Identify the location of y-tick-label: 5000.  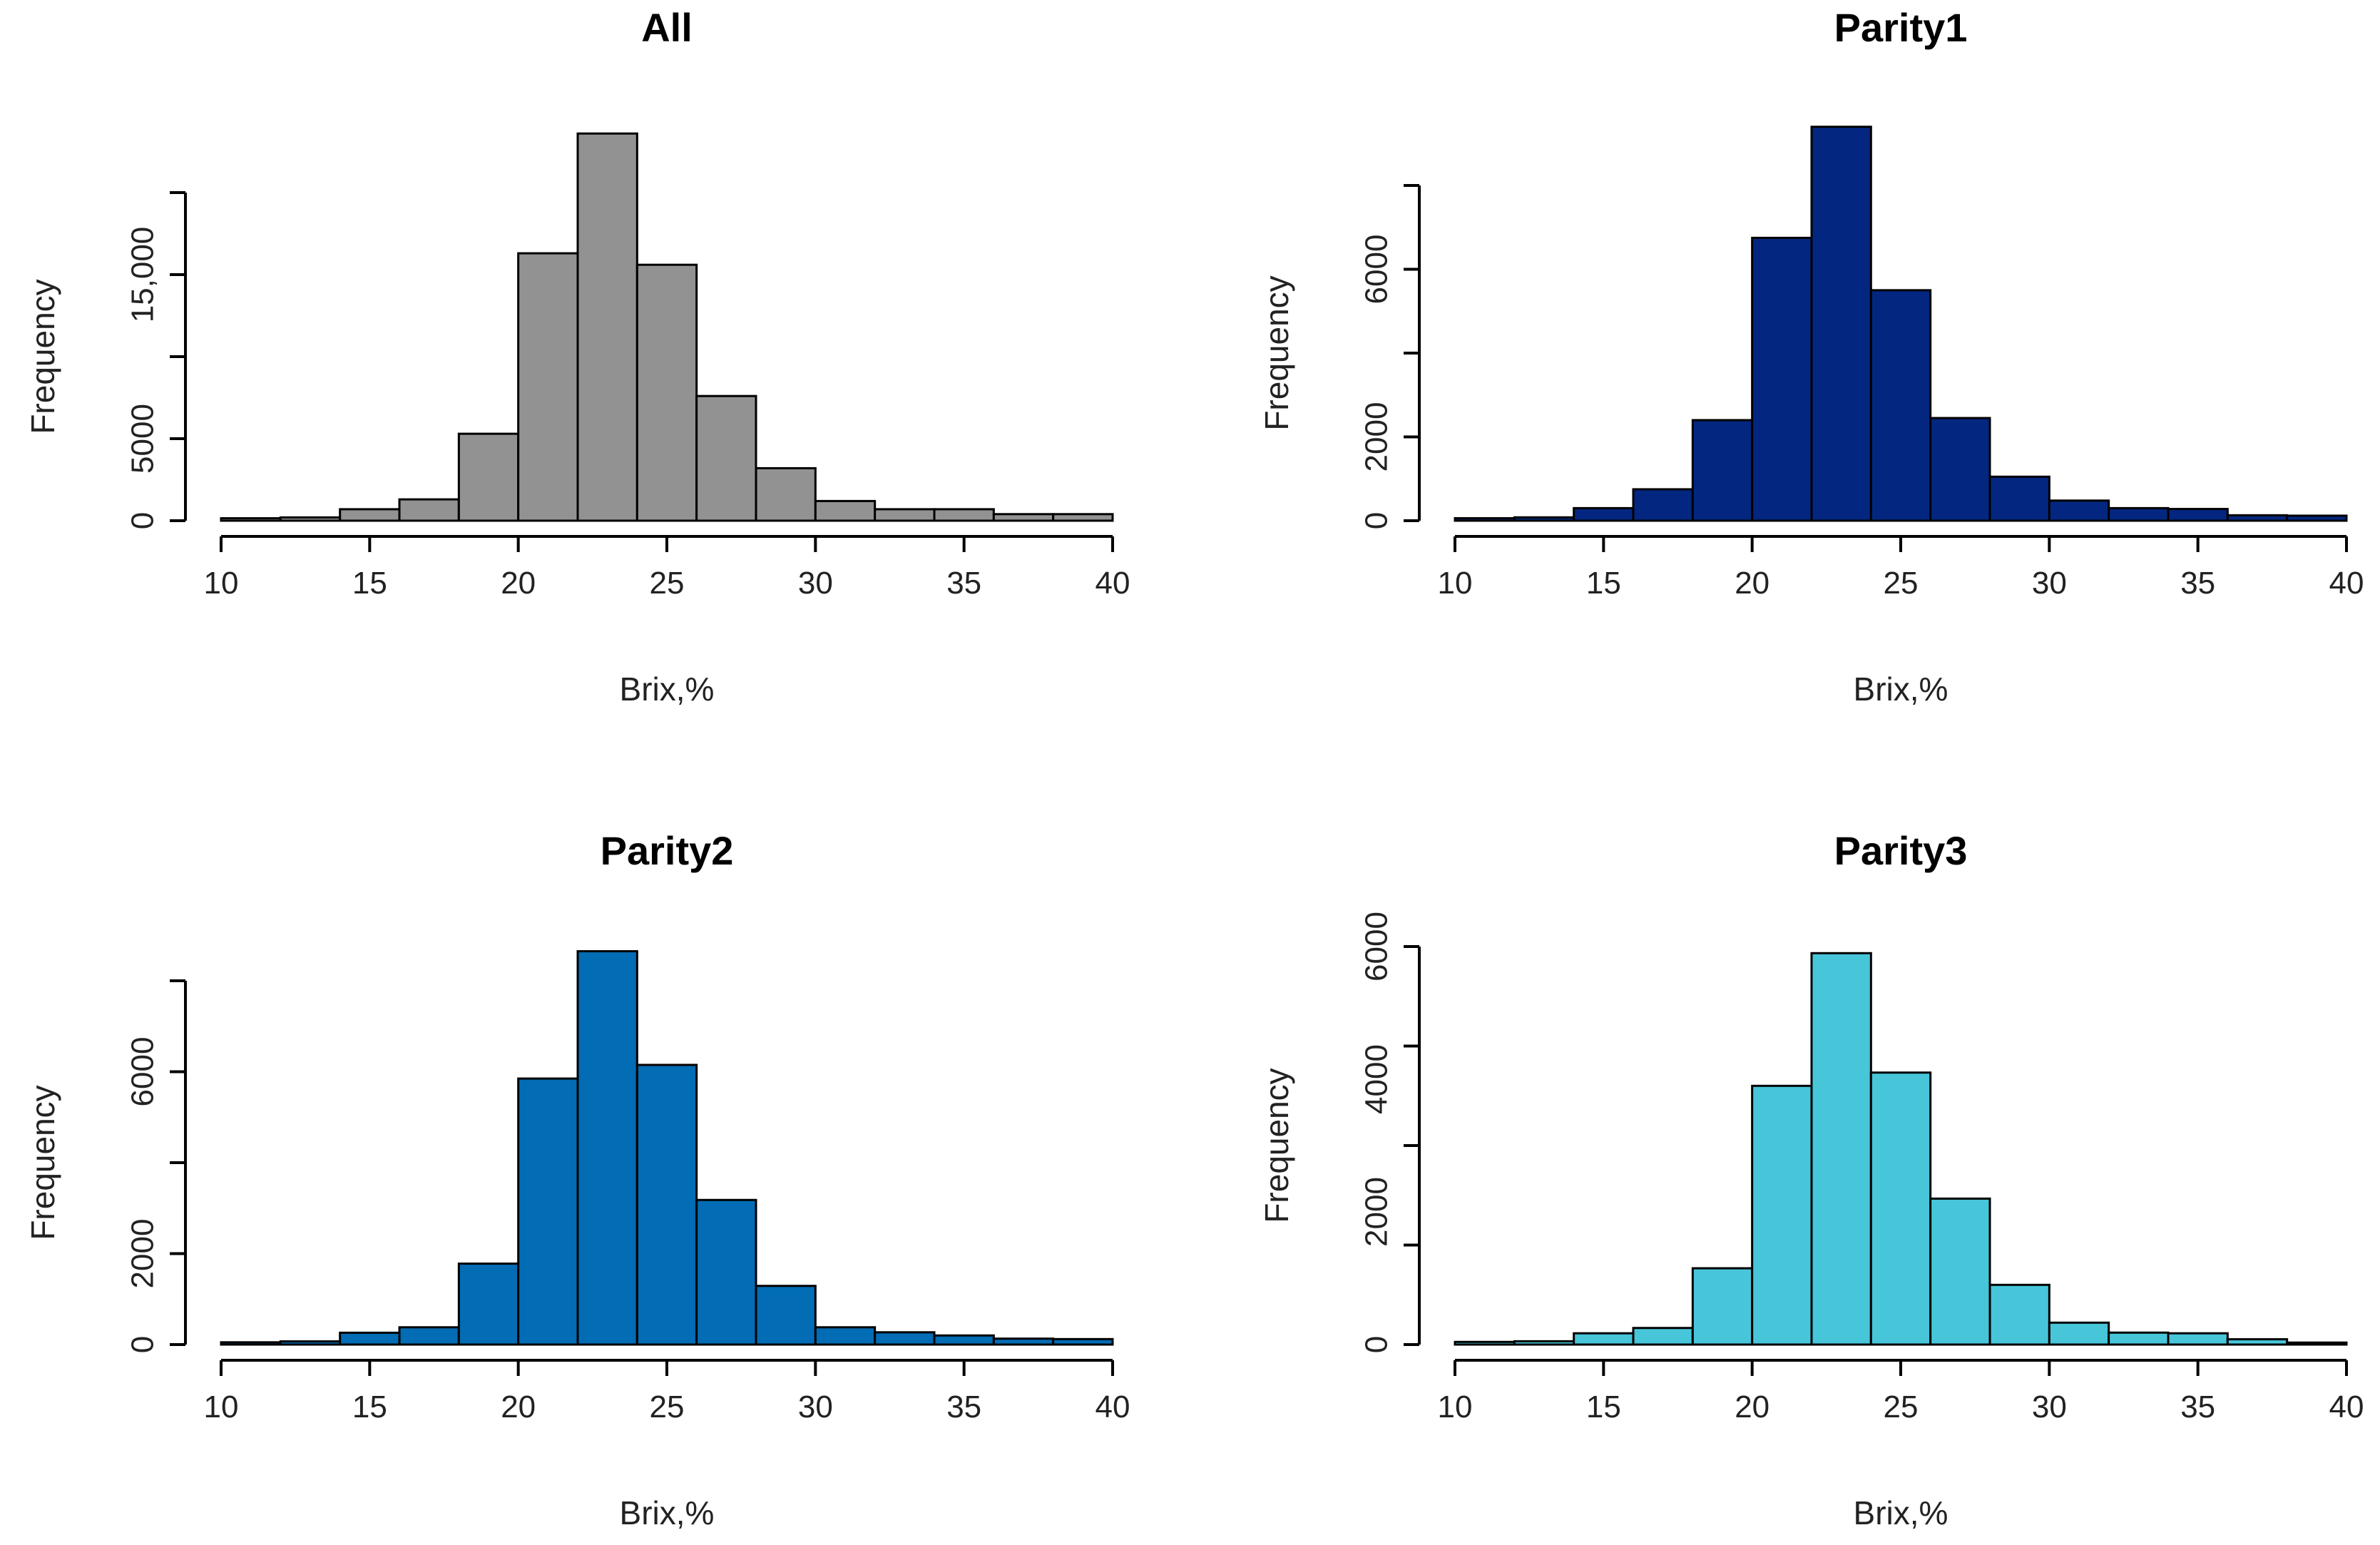
(143, 439).